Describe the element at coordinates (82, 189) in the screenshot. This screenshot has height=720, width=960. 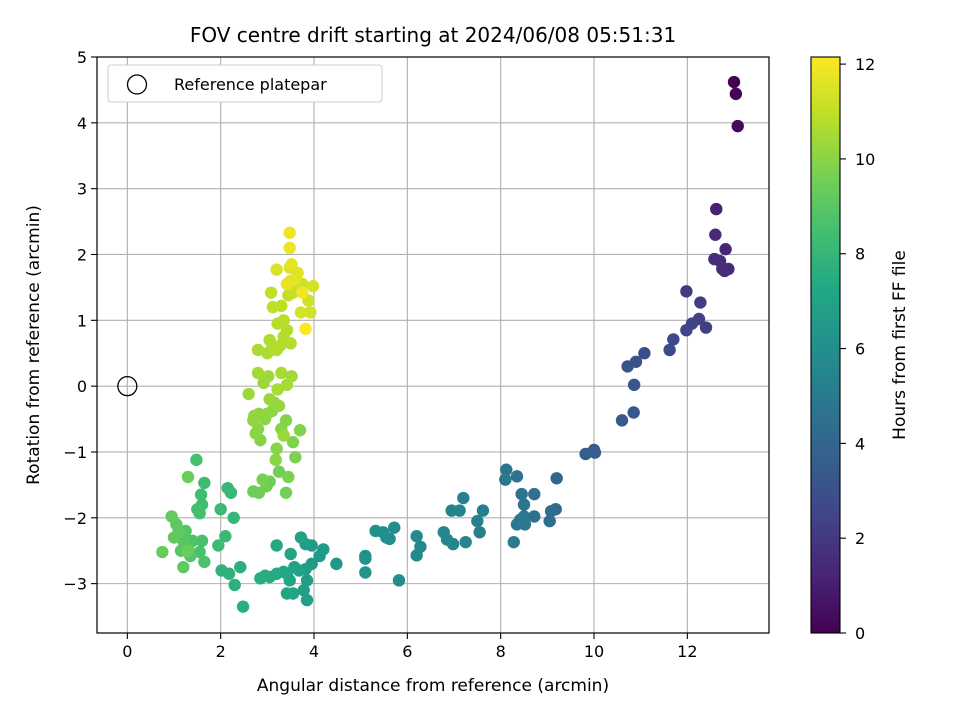
I see `y-tick-label: 3` at that location.